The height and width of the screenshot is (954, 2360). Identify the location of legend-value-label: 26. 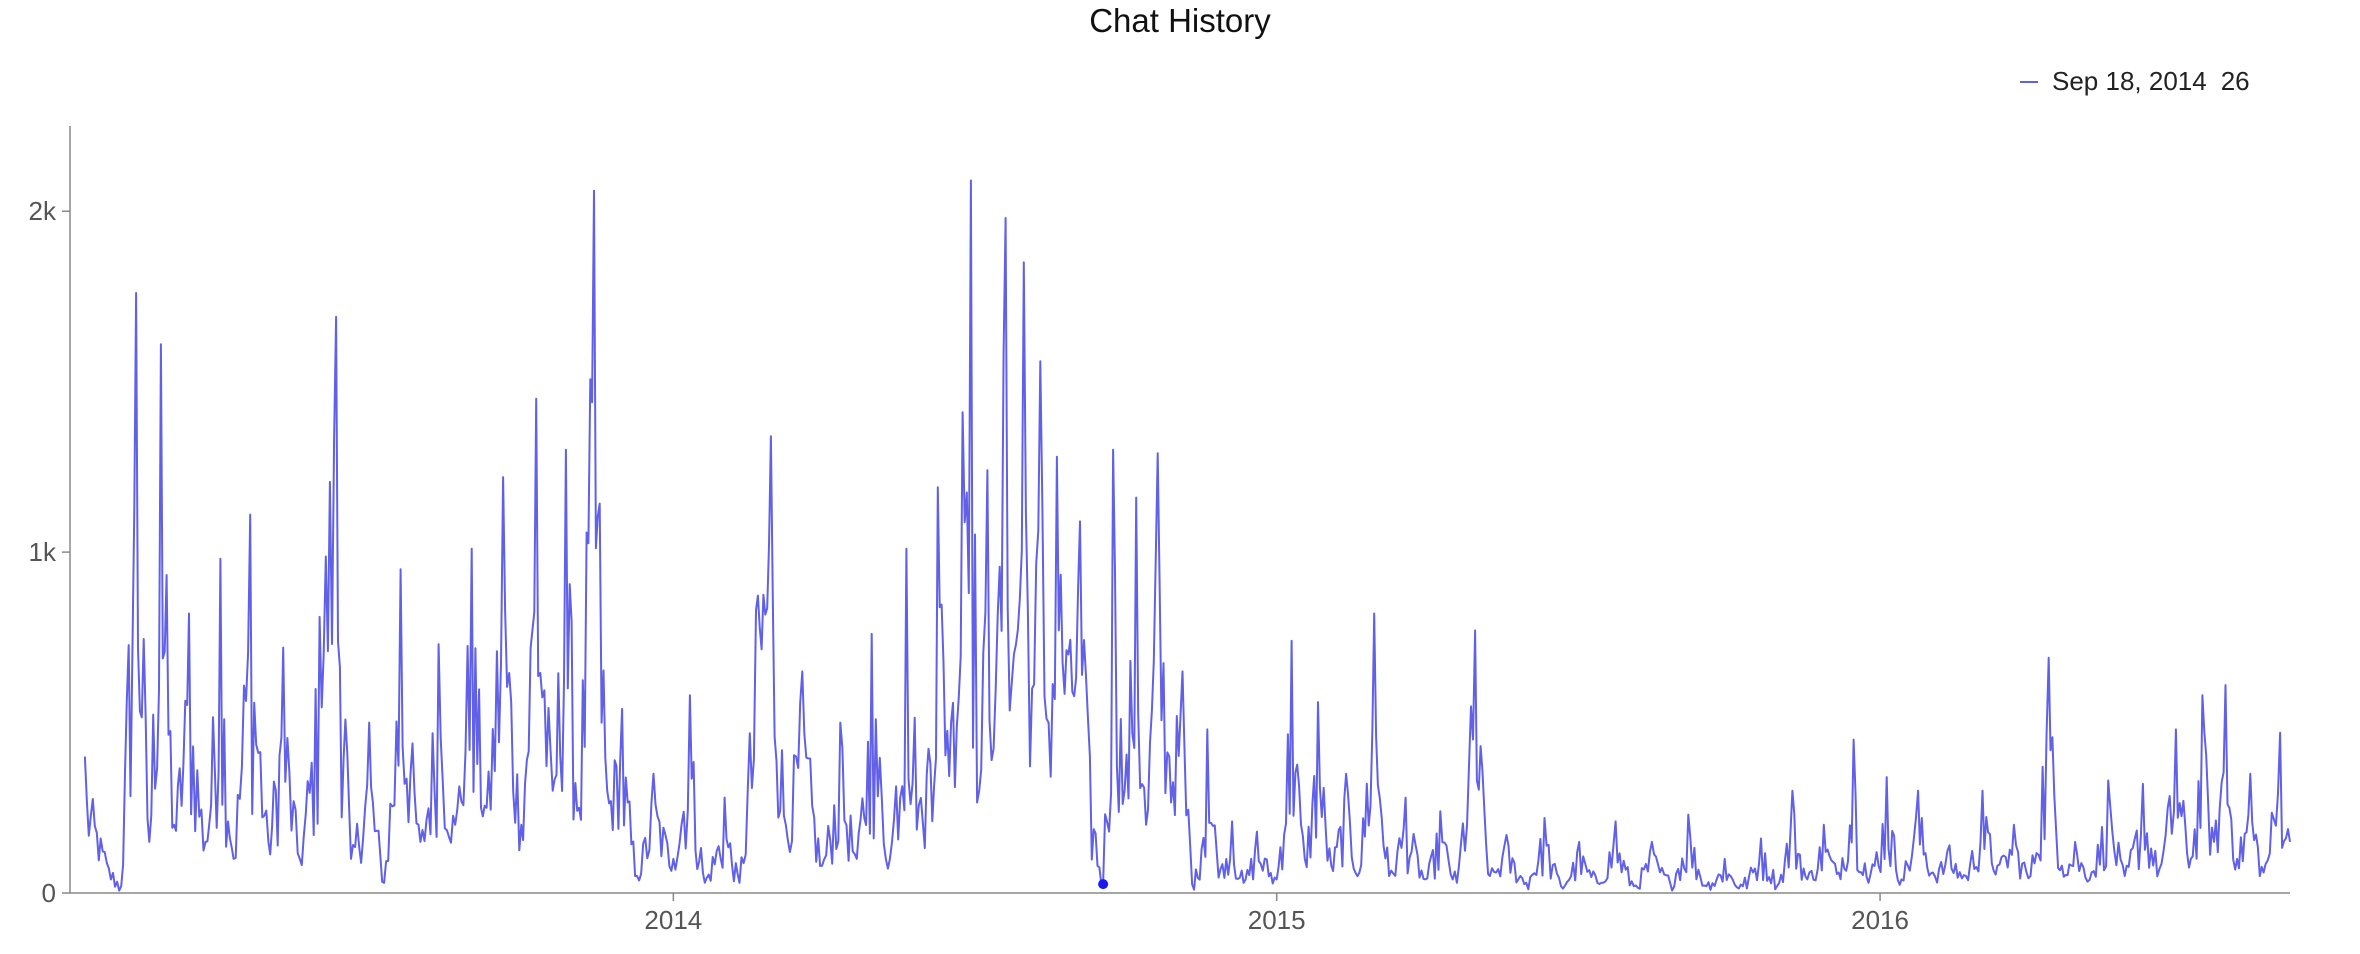
(2235, 81).